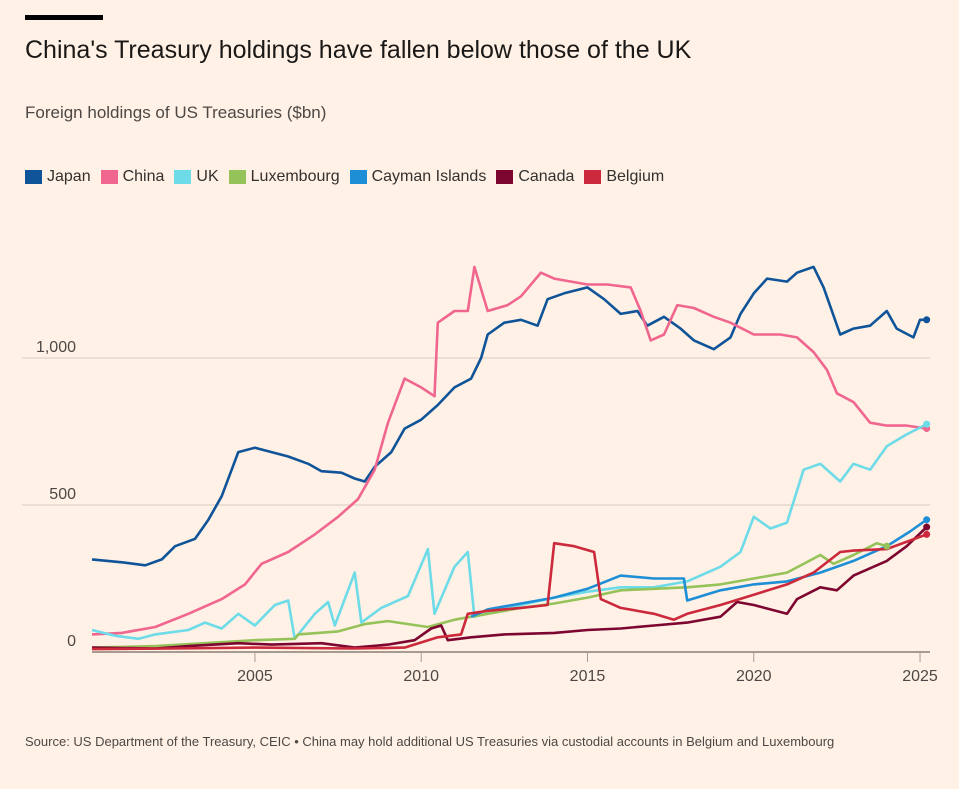  What do you see at coordinates (56, 347) in the screenshot?
I see `y-tick-label: 1,000` at bounding box center [56, 347].